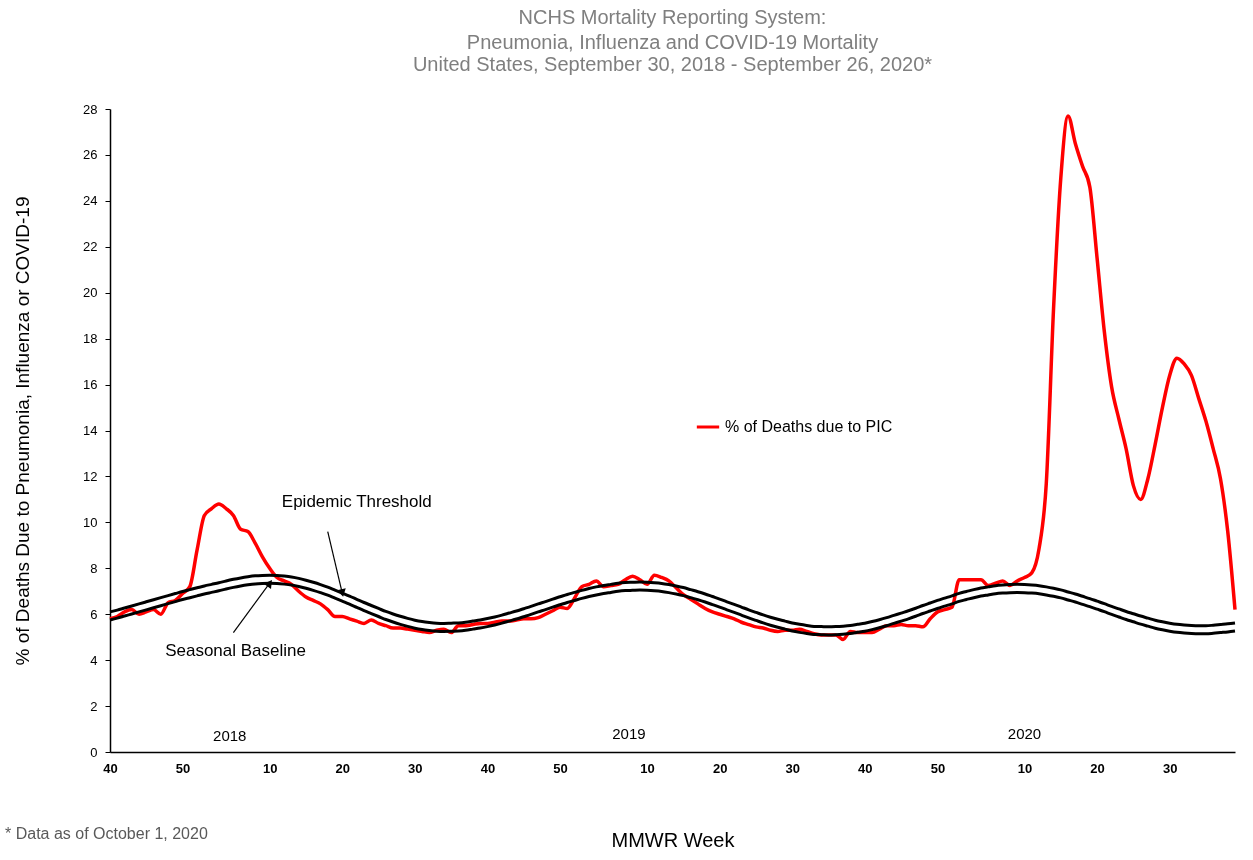 The height and width of the screenshot is (860, 1253). I want to click on y-tick-label: 18, so click(90, 339).